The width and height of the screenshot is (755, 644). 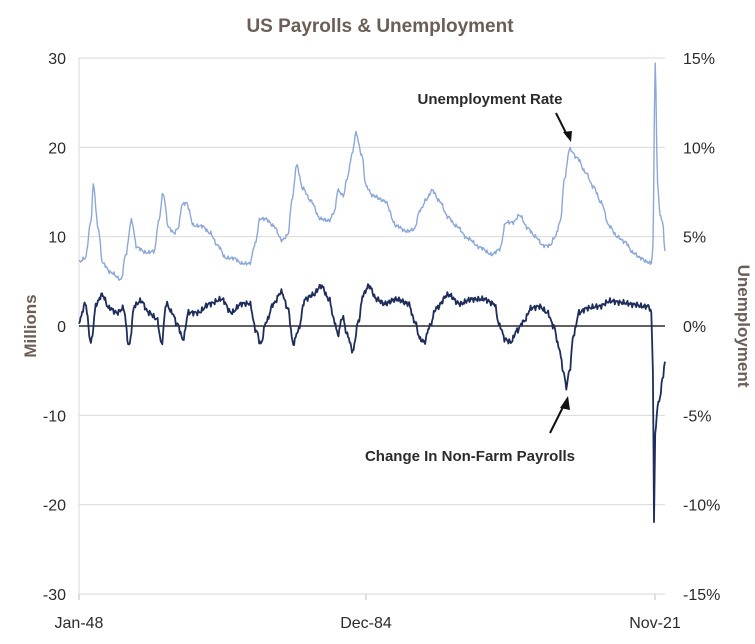 I want to click on x-axis-ticks: Jan-48 Dec-84 Nov-21, so click(x=368, y=612).